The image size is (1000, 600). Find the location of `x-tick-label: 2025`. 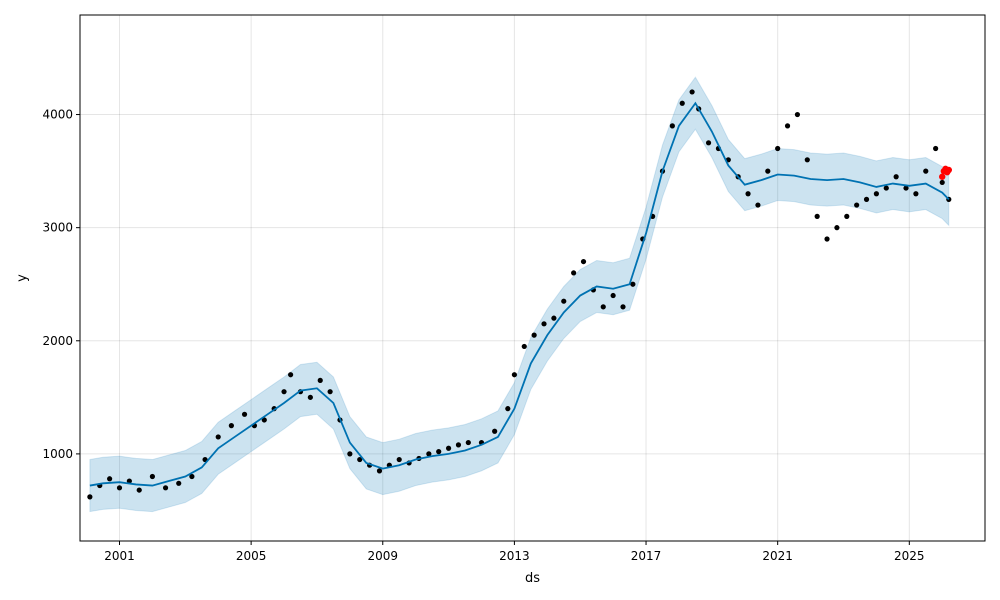

x-tick-label: 2025 is located at coordinates (909, 556).